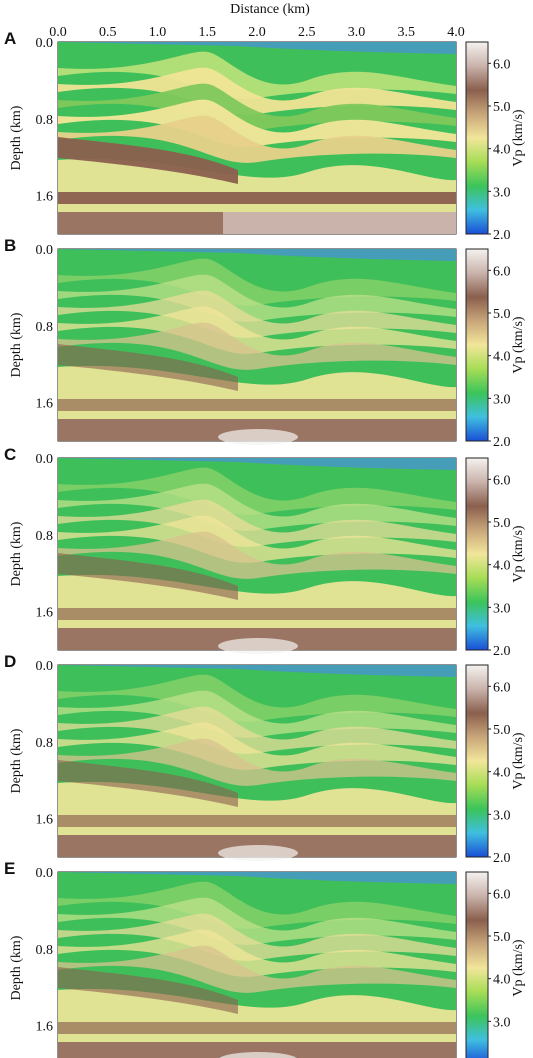 This screenshot has height=1058, width=533. I want to click on x-tick-label: 4.0, so click(456, 32).